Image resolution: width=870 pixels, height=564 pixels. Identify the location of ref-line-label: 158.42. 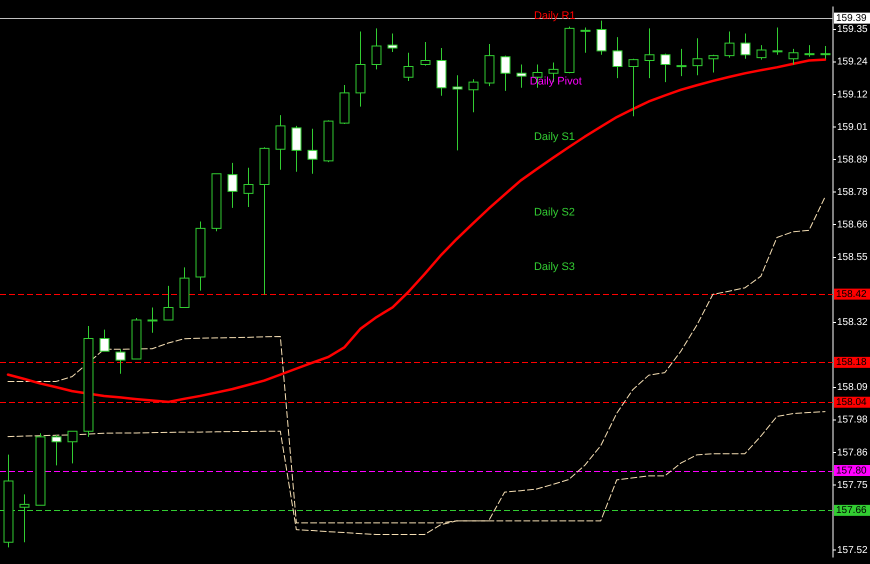
(852, 294).